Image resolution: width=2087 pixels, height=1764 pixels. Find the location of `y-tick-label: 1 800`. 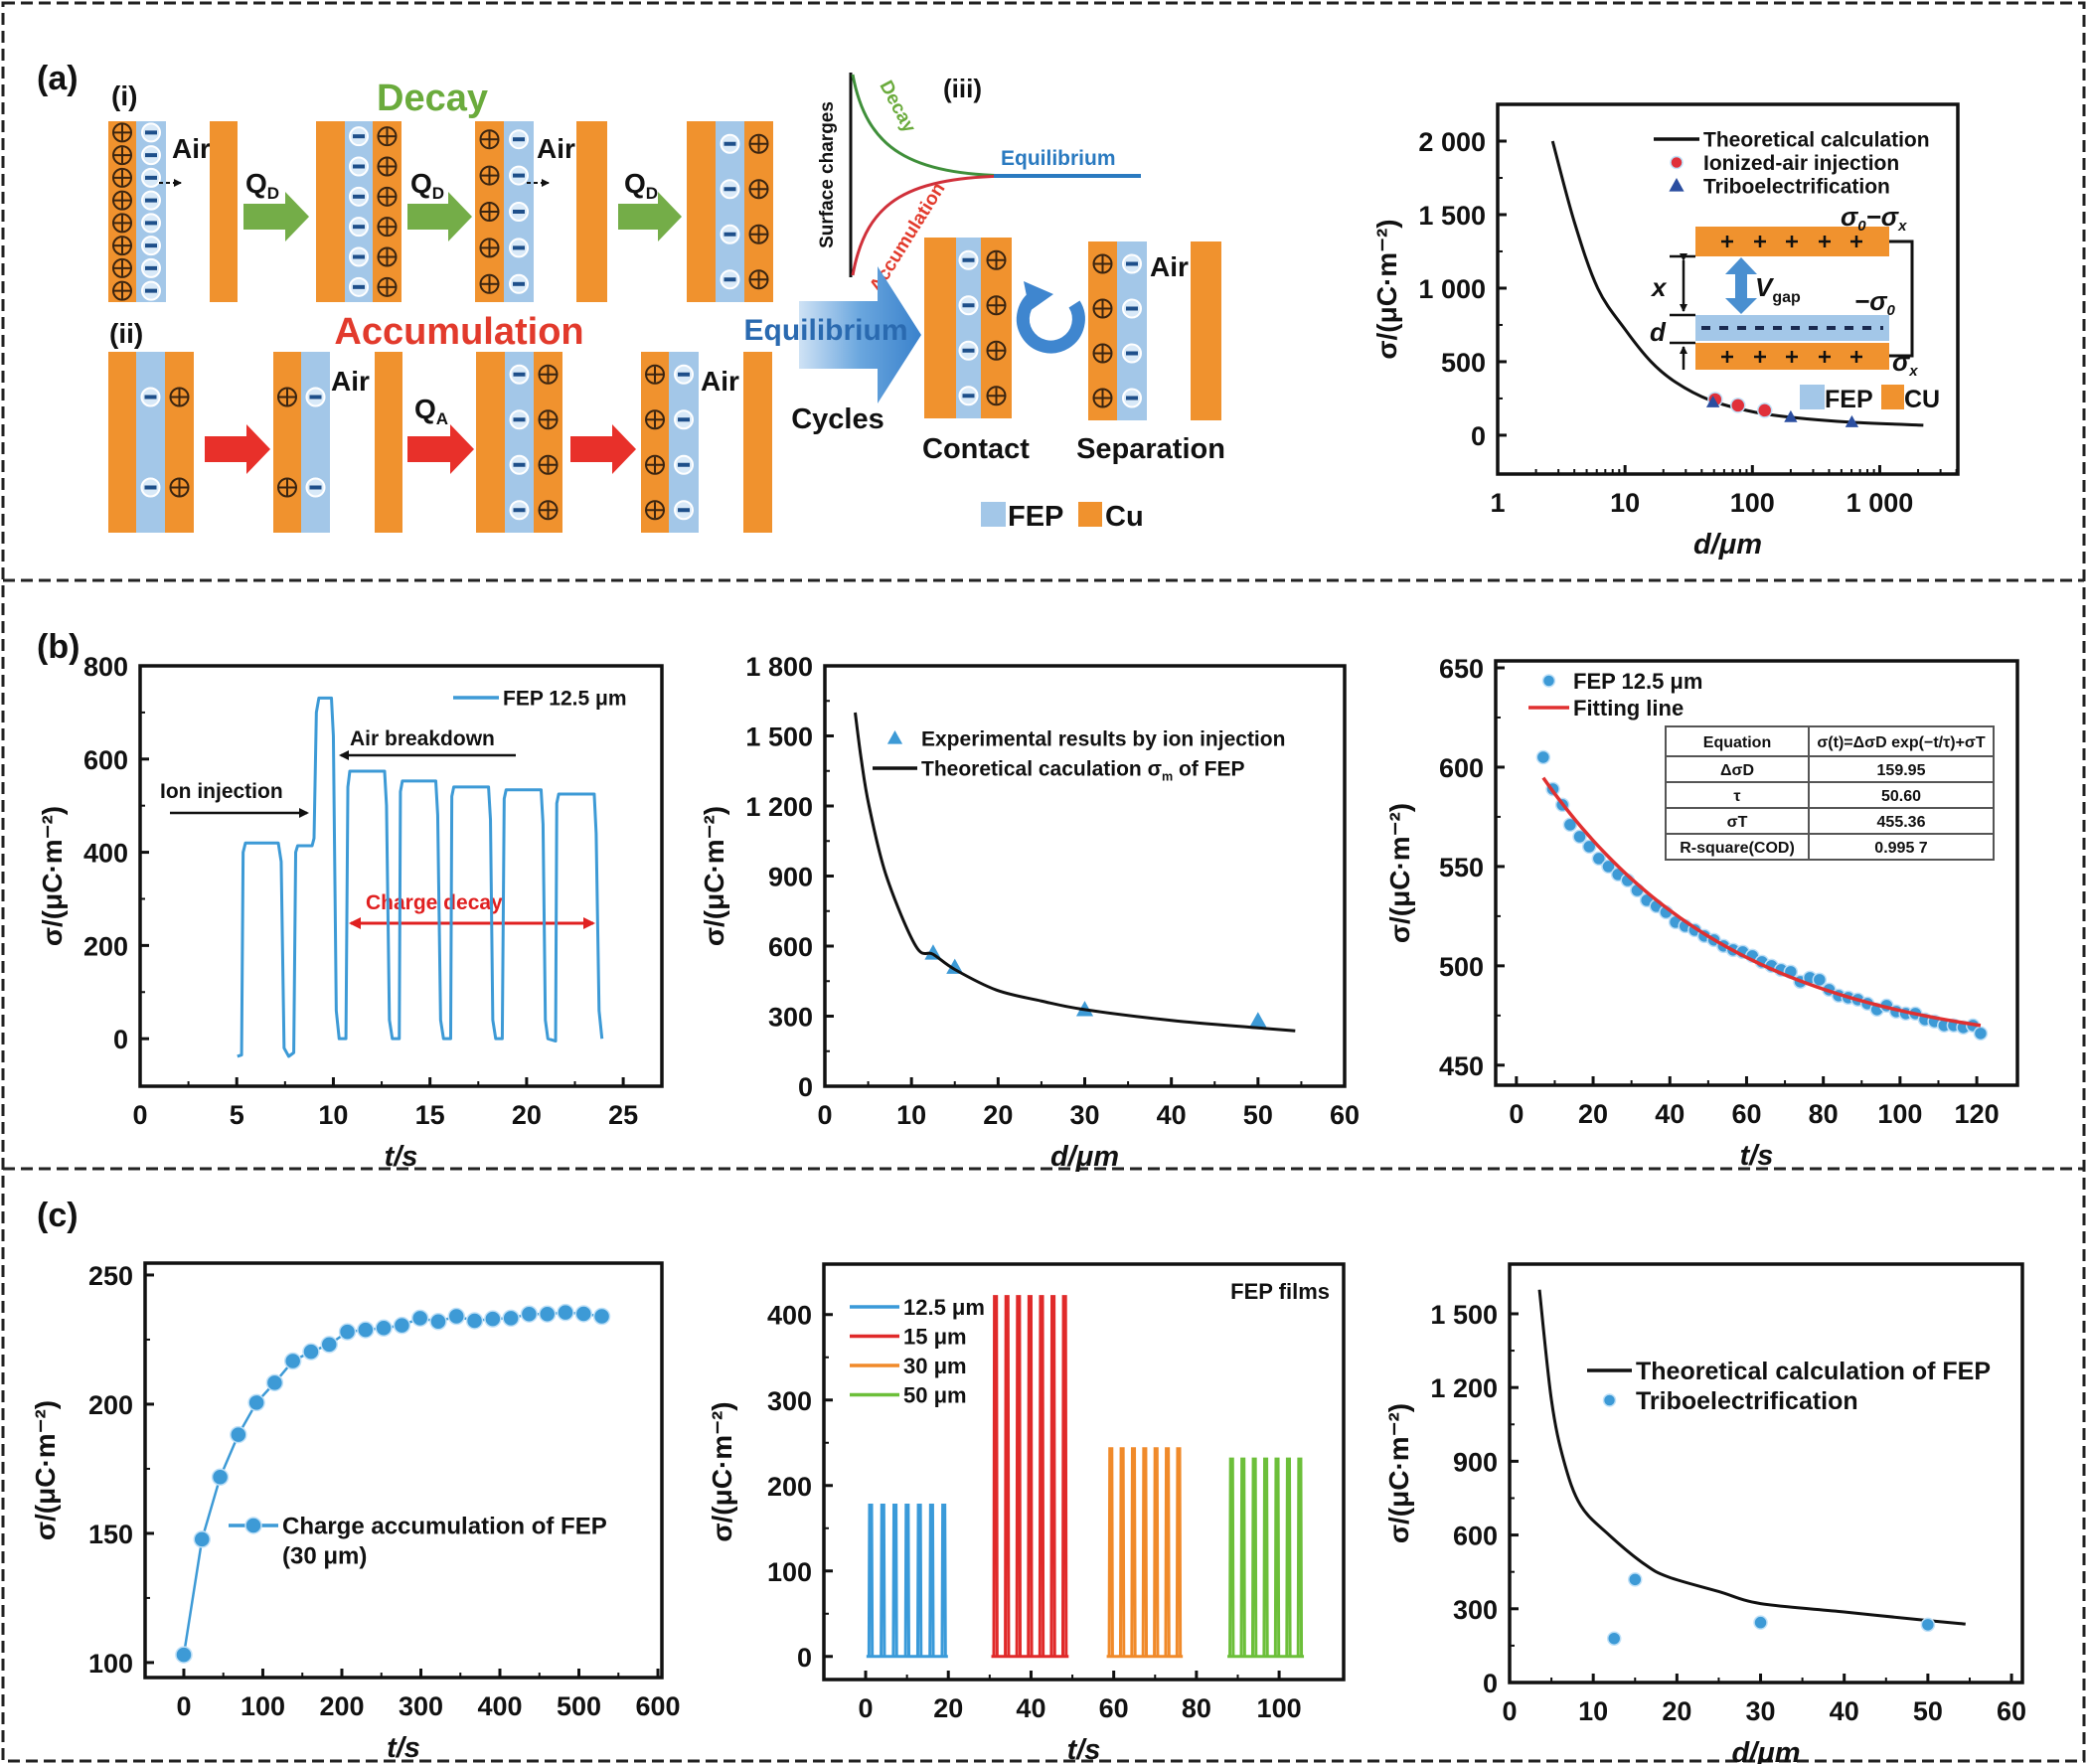

y-tick-label: 1 800 is located at coordinates (779, 667).